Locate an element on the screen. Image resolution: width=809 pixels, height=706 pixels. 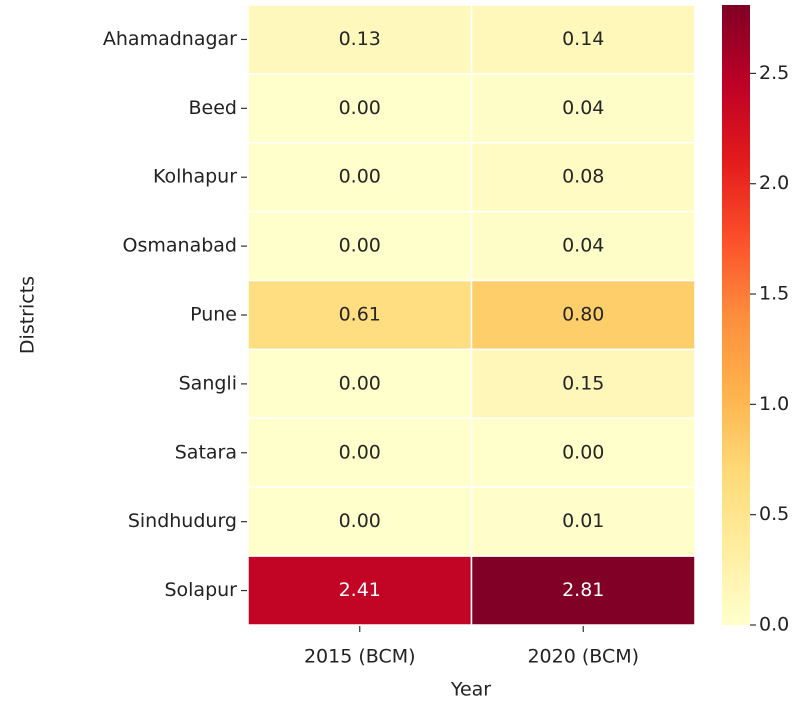
cell-label: 0.13 is located at coordinates (360, 39).